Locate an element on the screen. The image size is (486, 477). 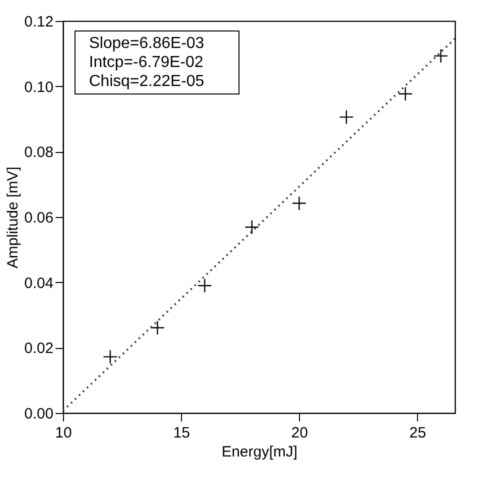
y-tick-label: 0.08 is located at coordinates (39, 153).